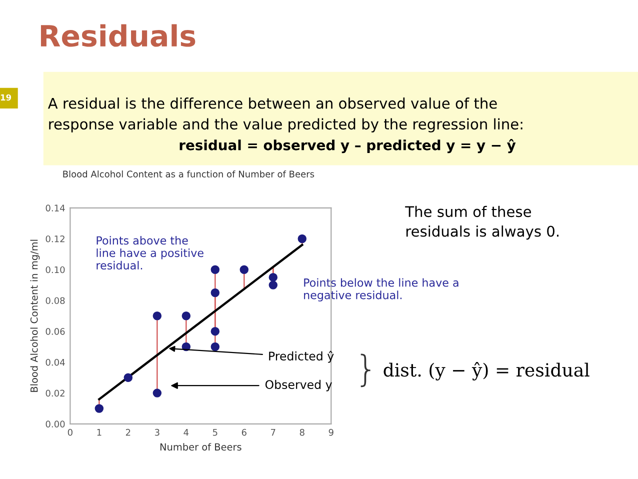 The image size is (638, 479). What do you see at coordinates (157, 432) in the screenshot?
I see `x-tick-label: 3` at bounding box center [157, 432].